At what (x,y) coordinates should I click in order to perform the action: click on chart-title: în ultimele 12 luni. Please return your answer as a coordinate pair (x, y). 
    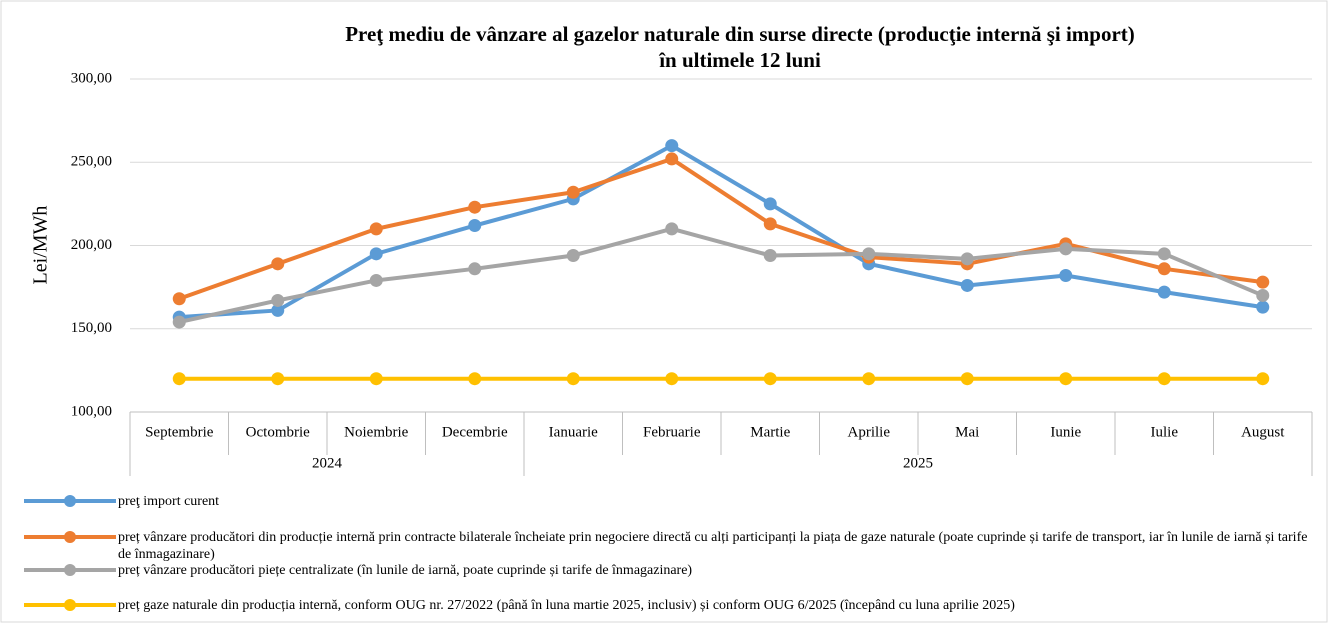
    Looking at the image, I should click on (739, 60).